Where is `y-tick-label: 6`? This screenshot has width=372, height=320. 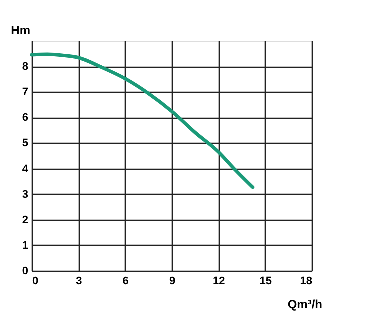
y-tick-label: 6 is located at coordinates (25, 118).